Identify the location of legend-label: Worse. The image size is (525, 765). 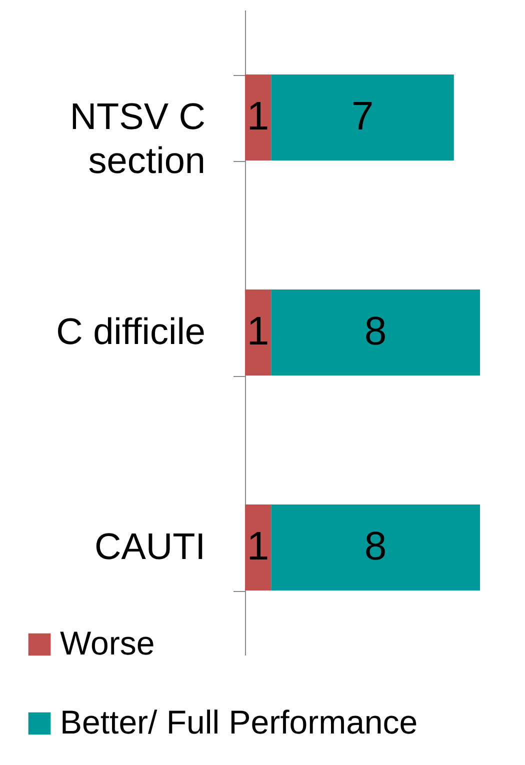
(107, 643).